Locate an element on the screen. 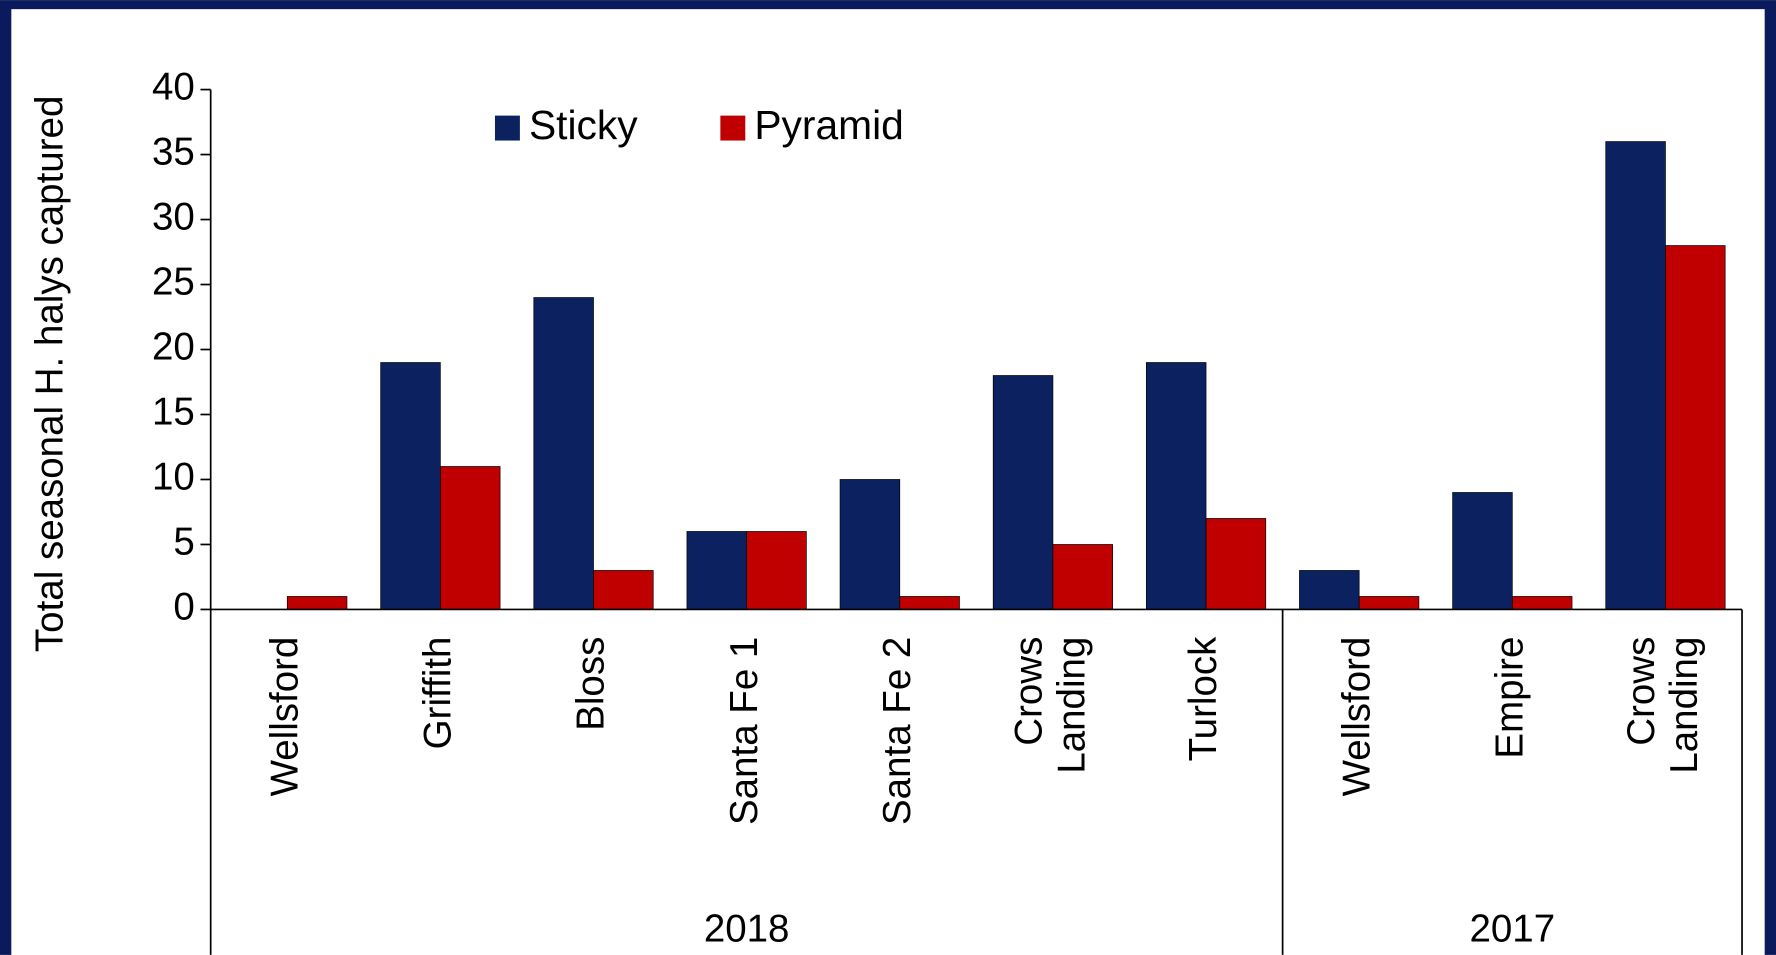  x-tick-label: Empire is located at coordinates (1509, 698).